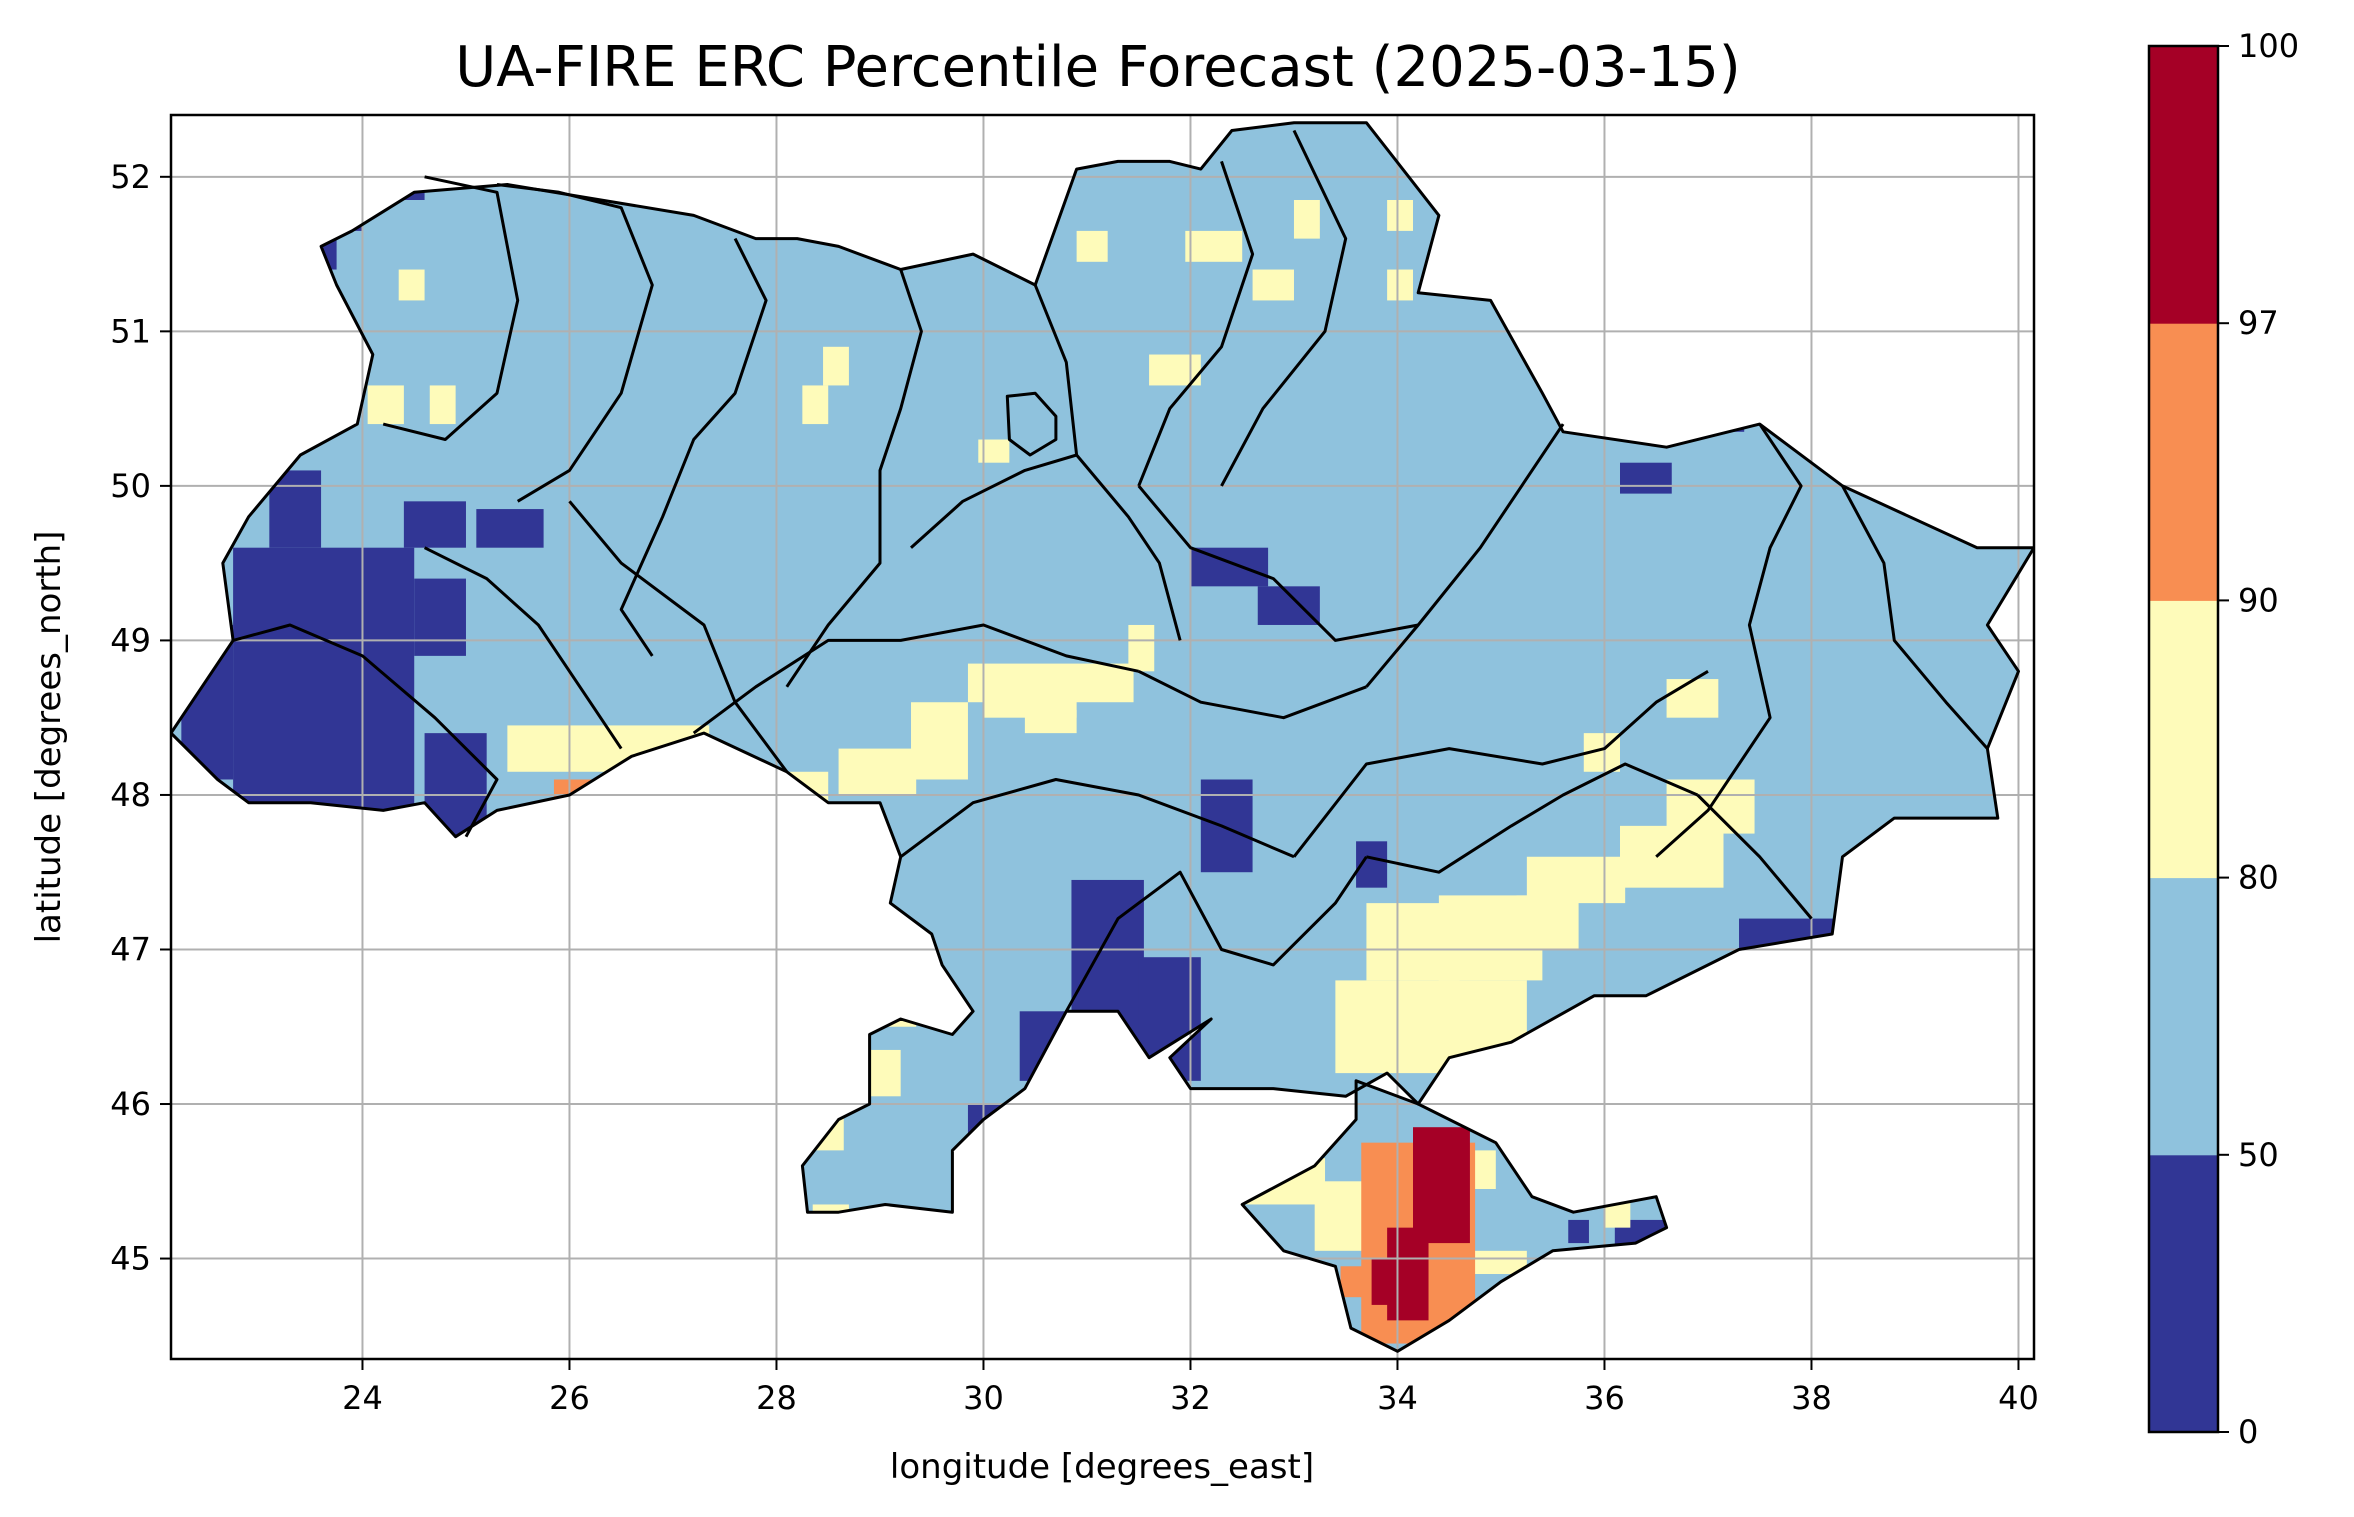 The width and height of the screenshot is (2354, 1517). Describe the element at coordinates (2248, 1432) in the screenshot. I see `colorbar-tick-label: 0` at that location.